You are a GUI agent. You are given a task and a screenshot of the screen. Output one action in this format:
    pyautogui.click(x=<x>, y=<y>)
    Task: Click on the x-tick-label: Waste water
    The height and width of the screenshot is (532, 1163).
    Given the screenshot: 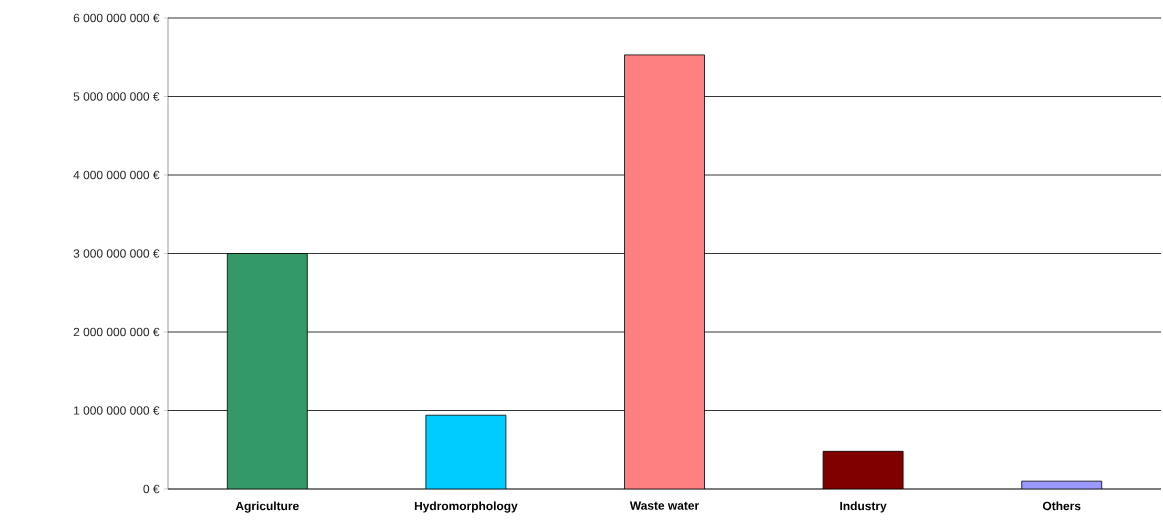 What is the action you would take?
    pyautogui.click(x=664, y=505)
    